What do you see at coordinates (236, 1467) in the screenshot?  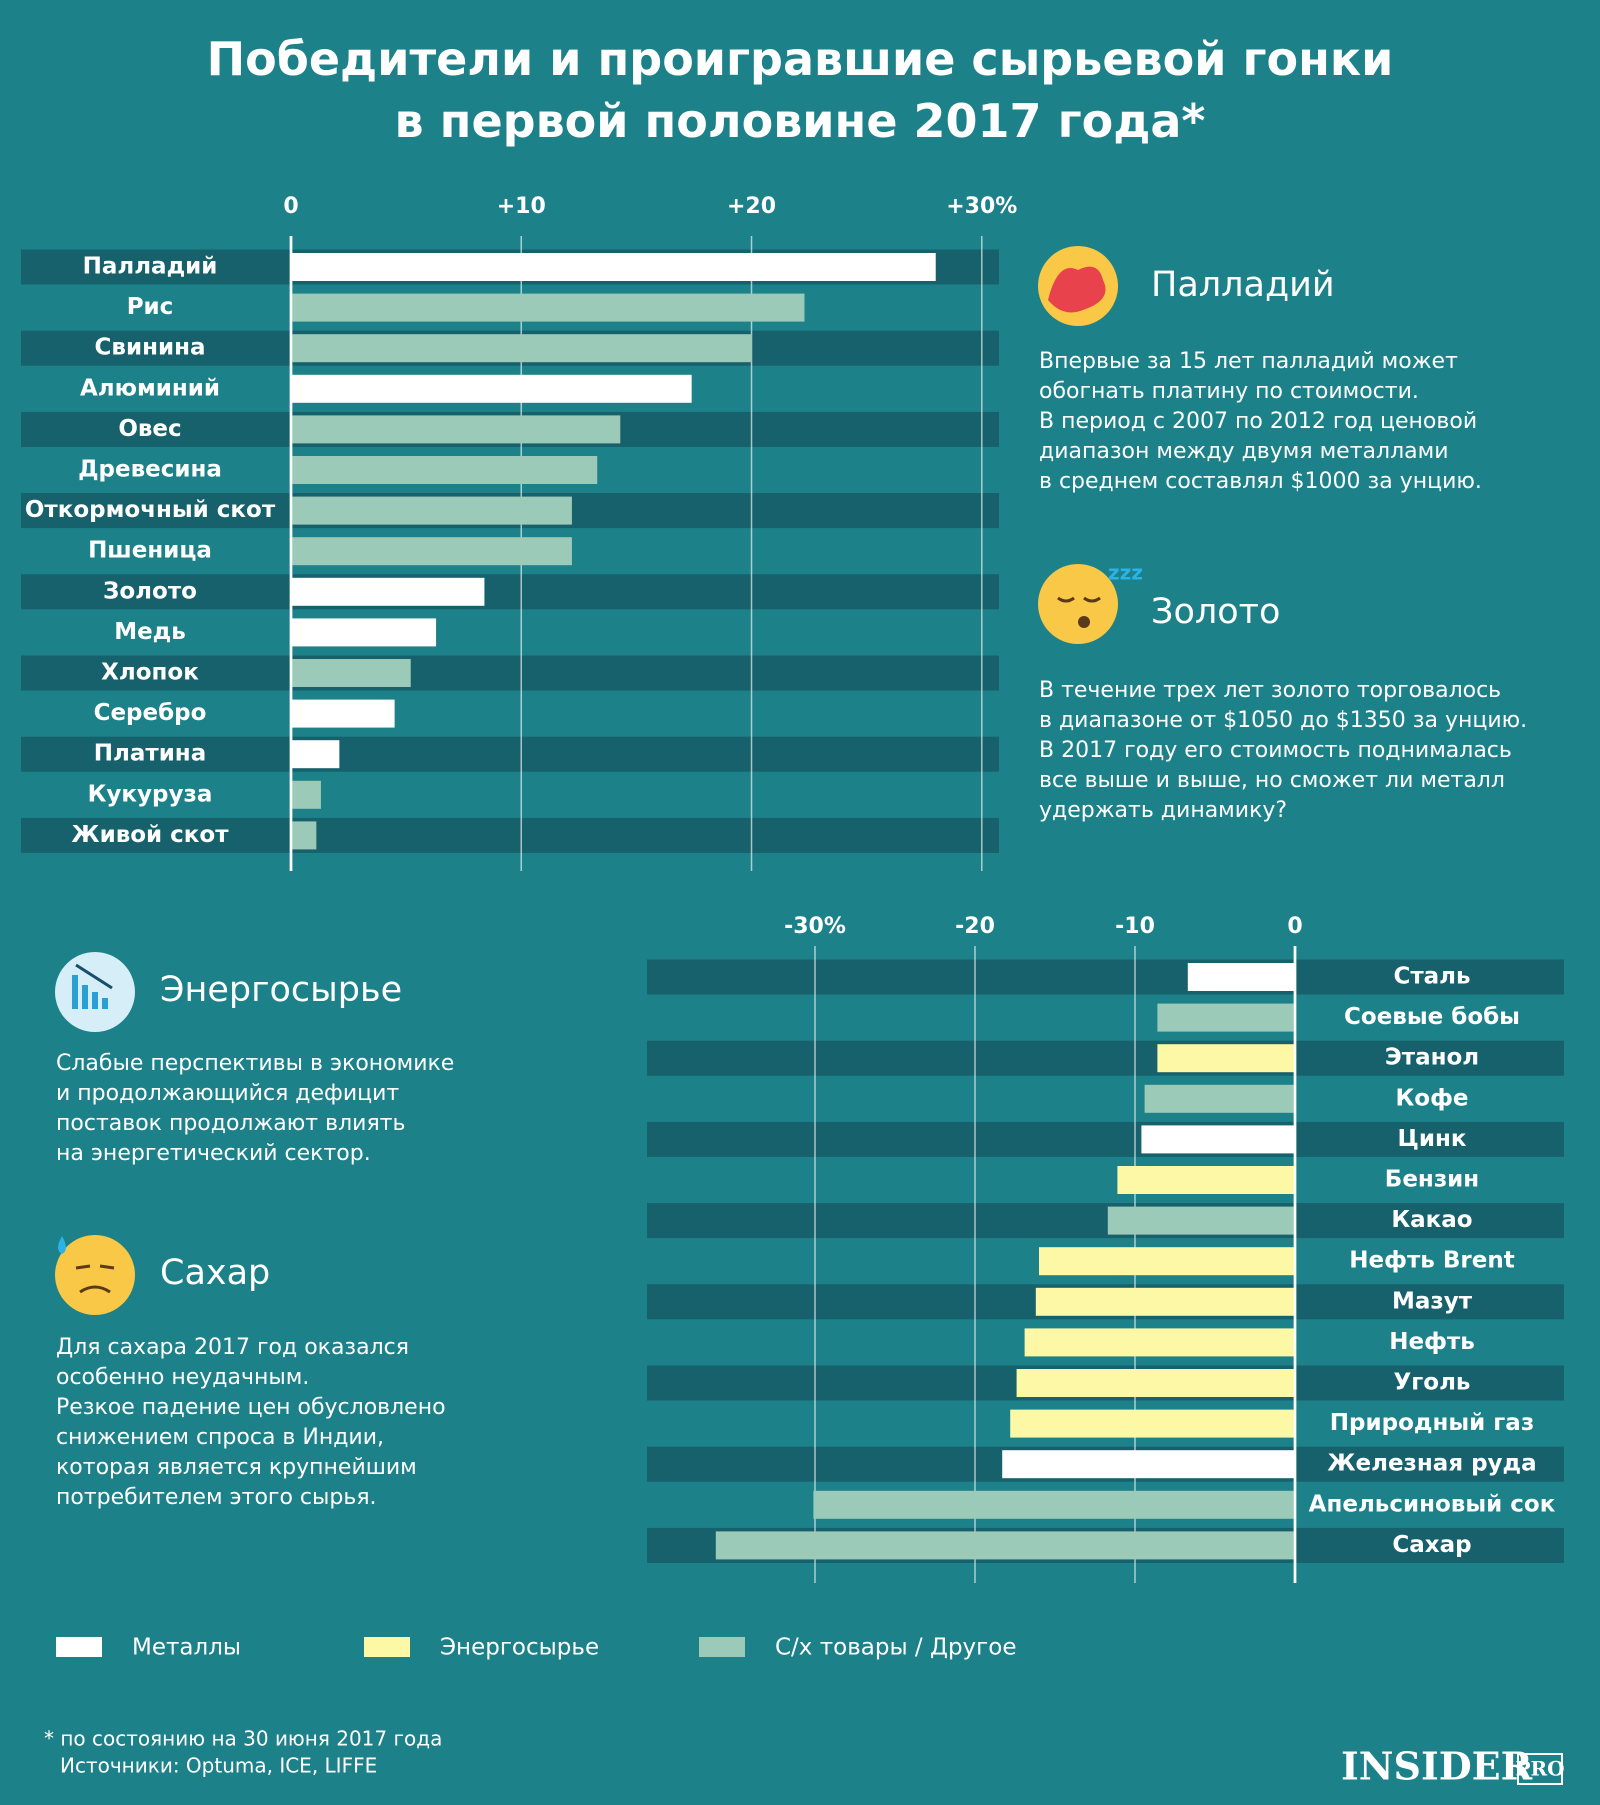 I see `note-line: которая является крупнейшим` at bounding box center [236, 1467].